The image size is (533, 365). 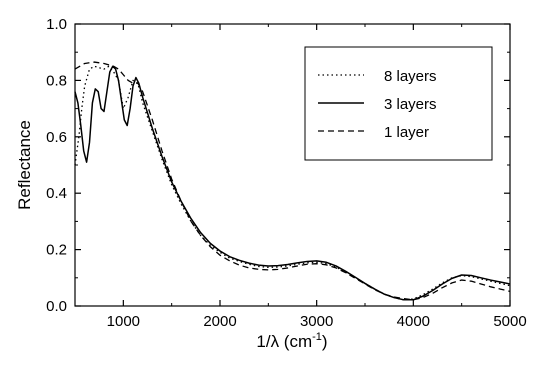 I want to click on y-tick-label: 1.0, so click(x=56, y=24).